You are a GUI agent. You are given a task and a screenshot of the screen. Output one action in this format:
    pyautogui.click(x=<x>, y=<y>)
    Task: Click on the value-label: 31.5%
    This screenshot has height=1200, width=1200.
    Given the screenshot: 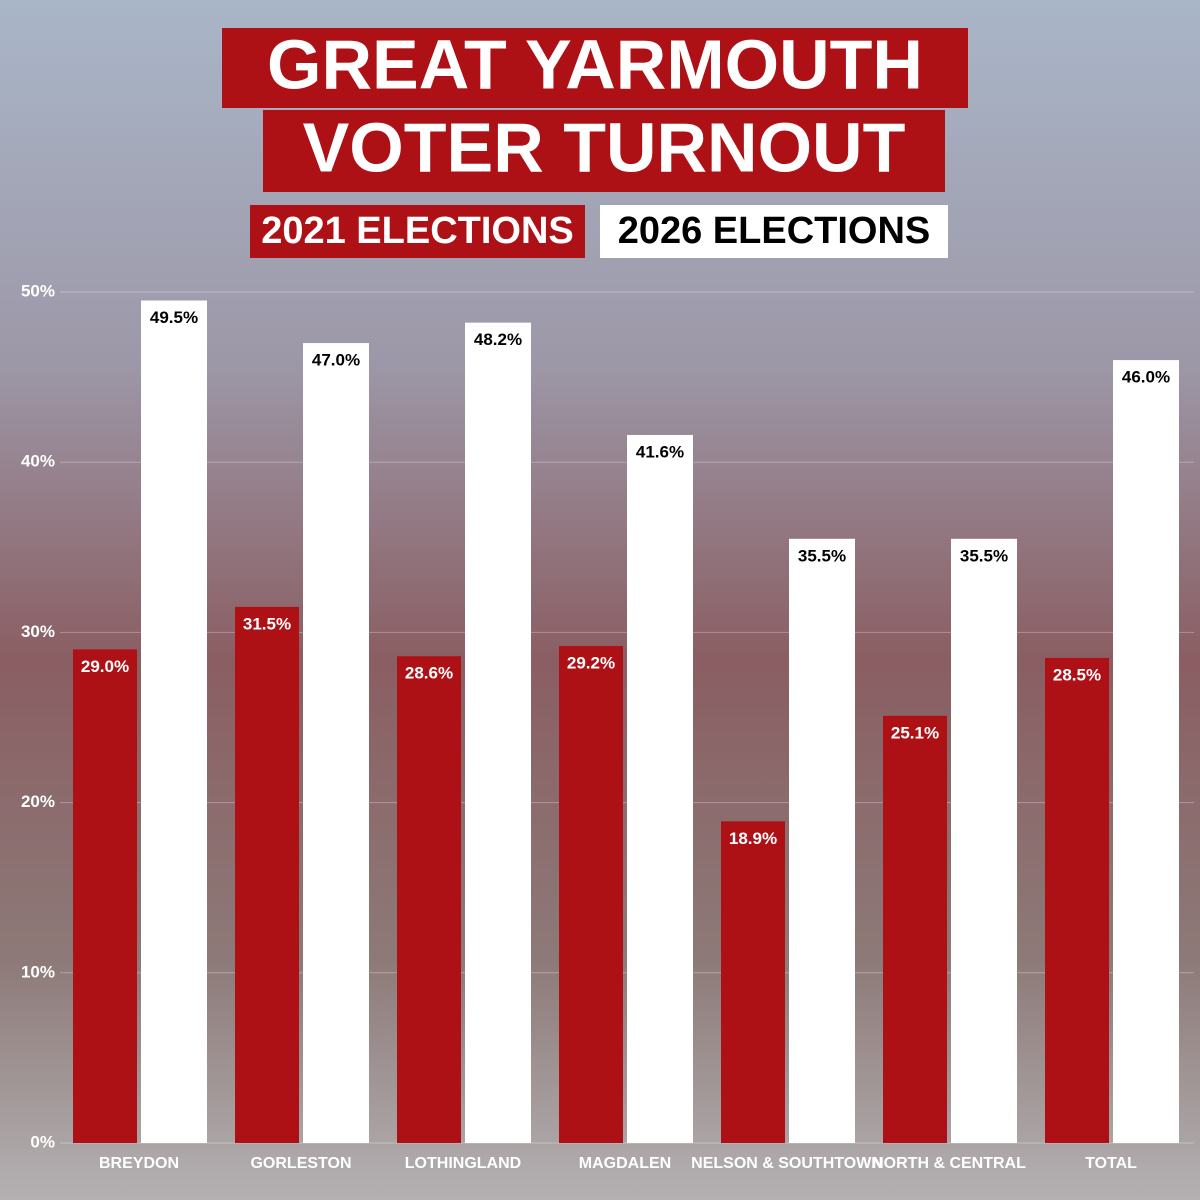 What is the action you would take?
    pyautogui.click(x=267, y=623)
    